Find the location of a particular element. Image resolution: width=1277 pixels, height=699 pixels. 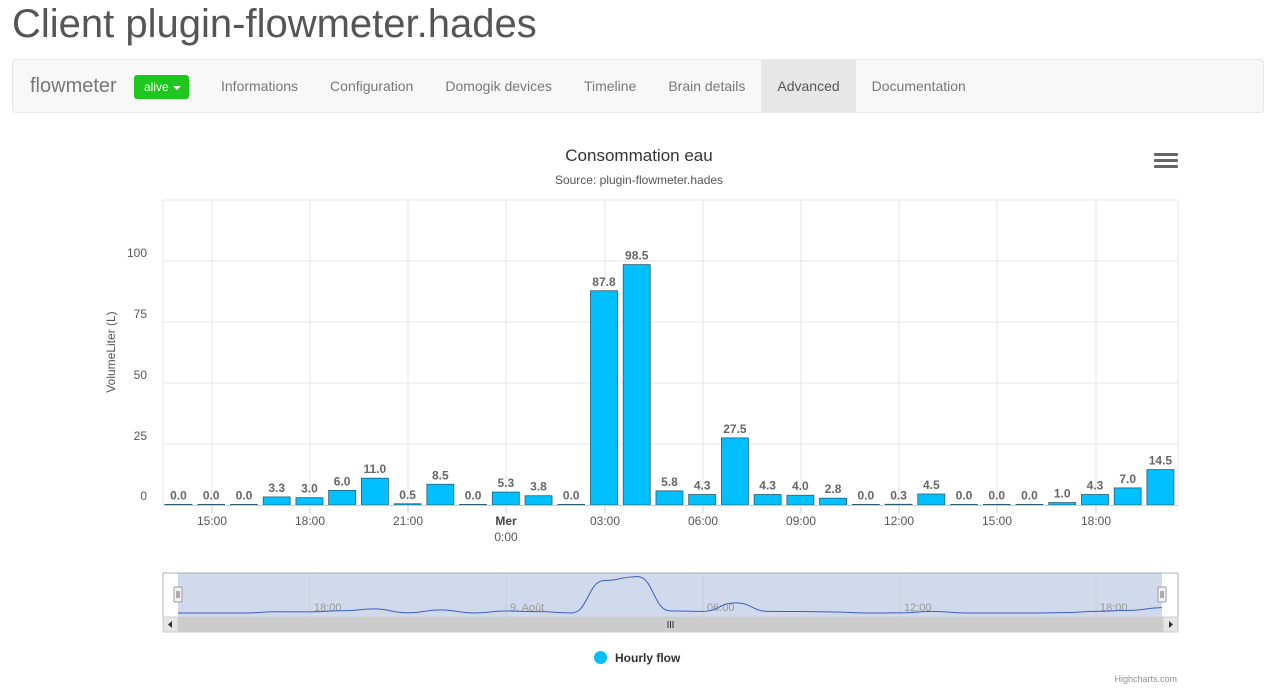

x-tick-label: 21:00 is located at coordinates (408, 521).